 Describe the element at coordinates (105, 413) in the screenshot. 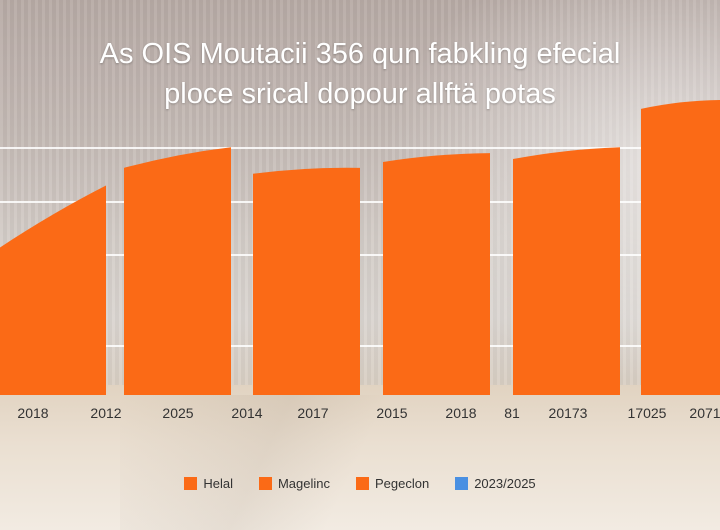

I see `x-tick-label: 2012` at that location.